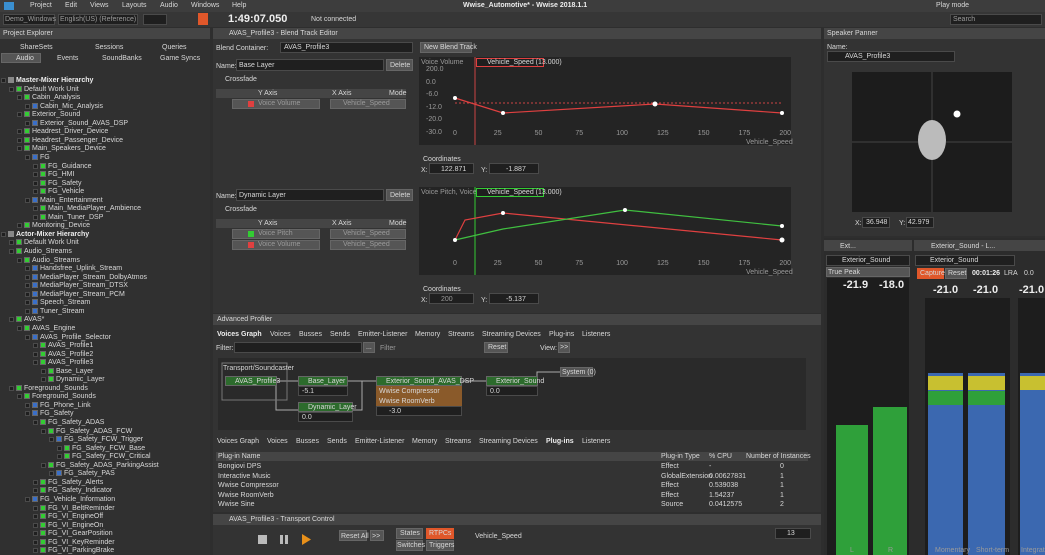  I want to click on tree-item: AVAS_Profile3, so click(71, 363).